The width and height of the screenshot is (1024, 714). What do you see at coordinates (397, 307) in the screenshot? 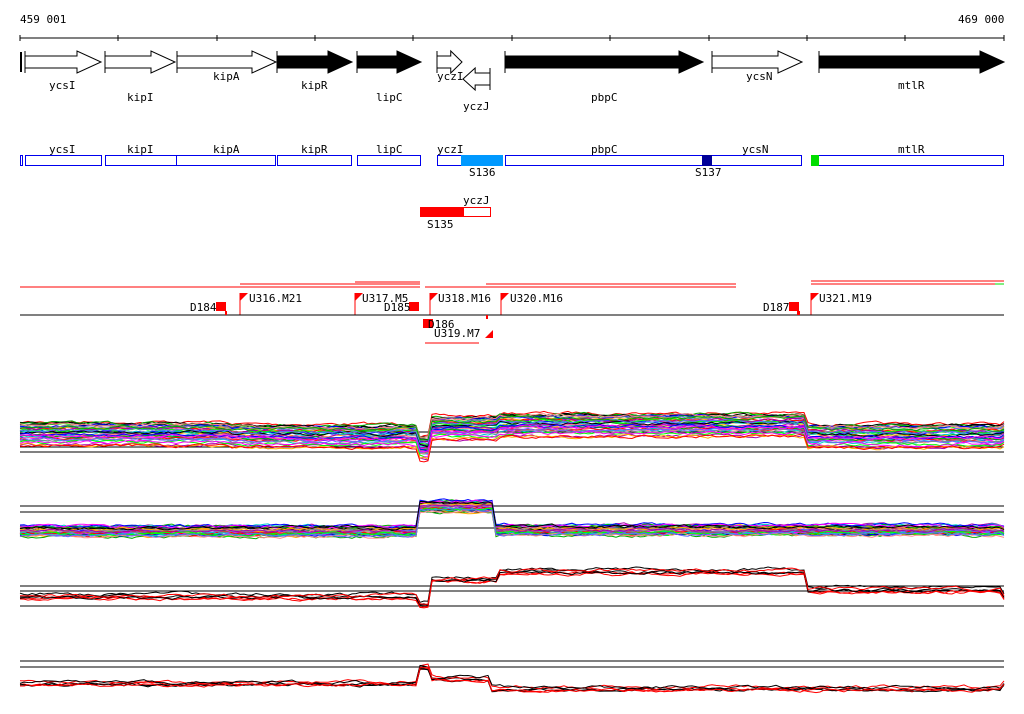
I see `feature-D185: D185` at bounding box center [397, 307].